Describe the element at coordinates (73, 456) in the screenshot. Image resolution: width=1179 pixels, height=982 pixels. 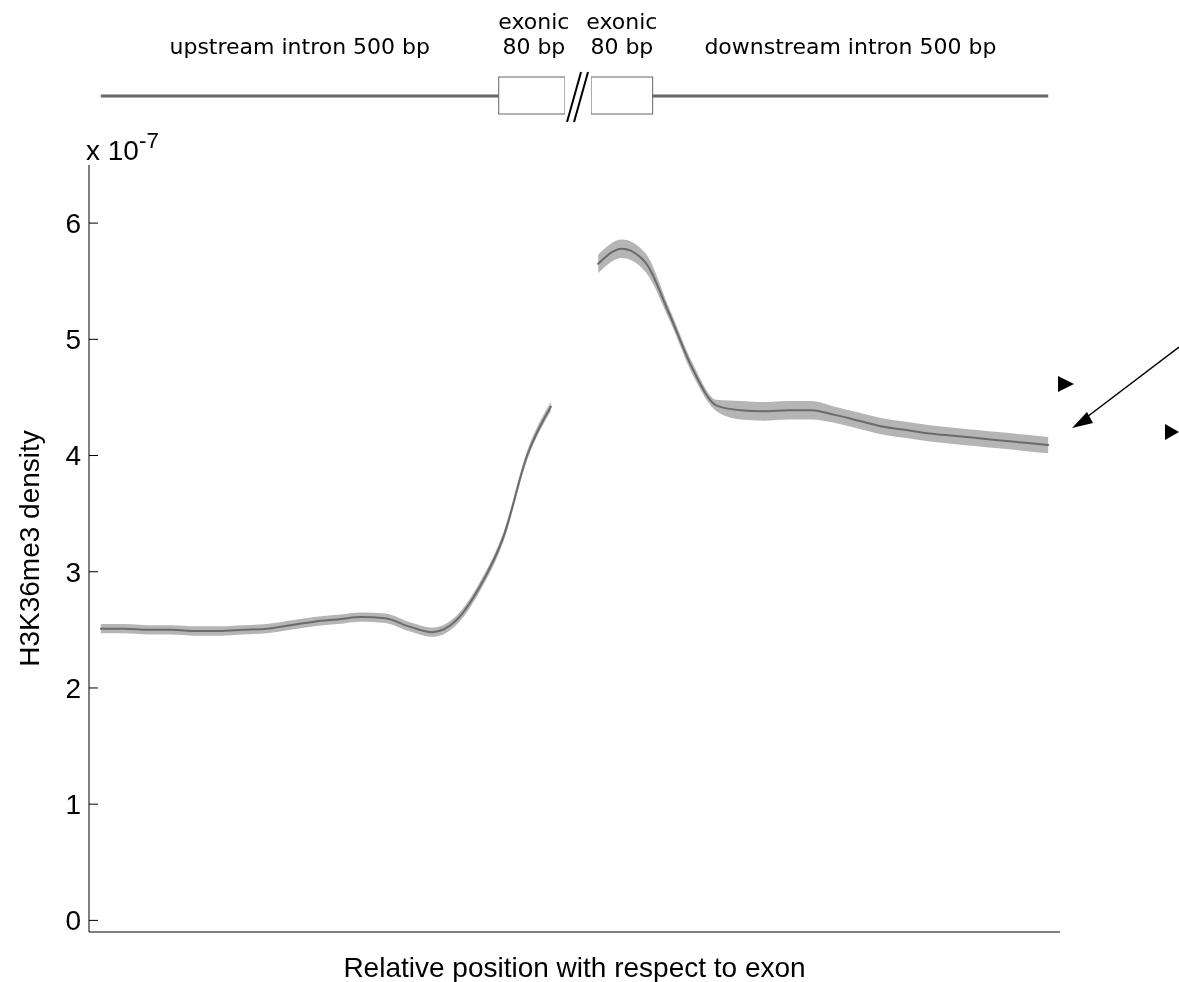
I see `y-tick-label: 4` at that location.